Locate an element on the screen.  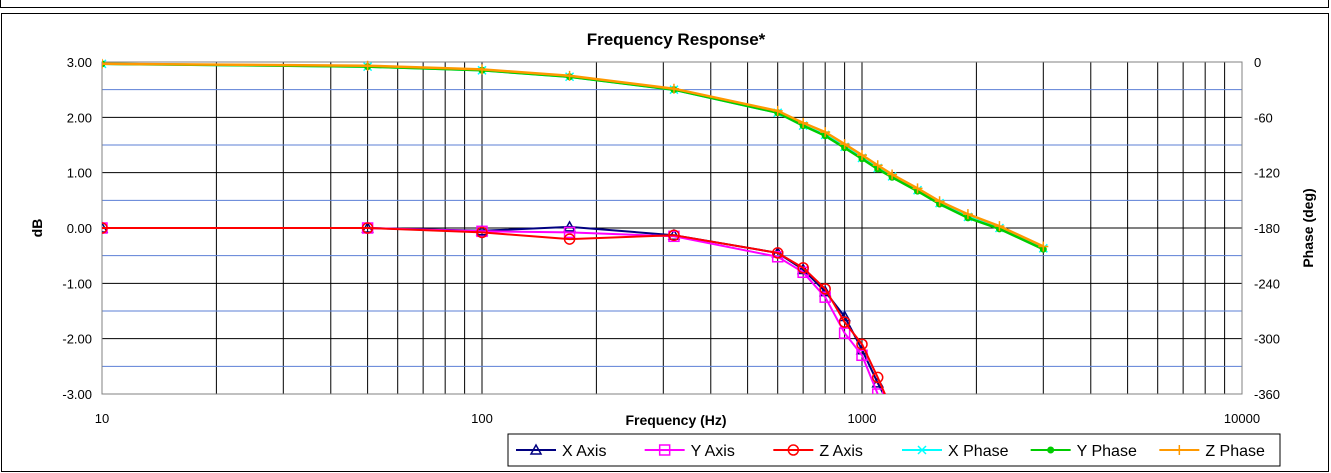
x-phase-point is located at coordinates (104, 64).